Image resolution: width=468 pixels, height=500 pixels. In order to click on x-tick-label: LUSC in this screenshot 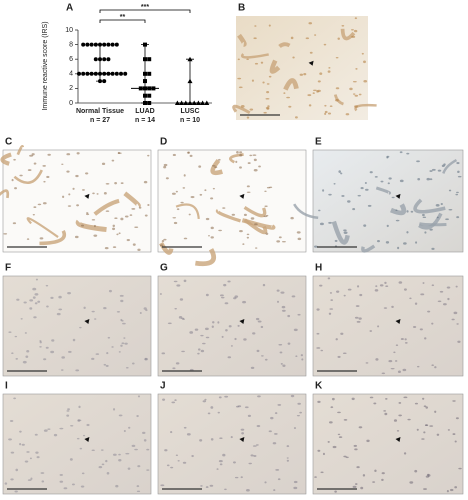, I will do `click(189, 111)`.